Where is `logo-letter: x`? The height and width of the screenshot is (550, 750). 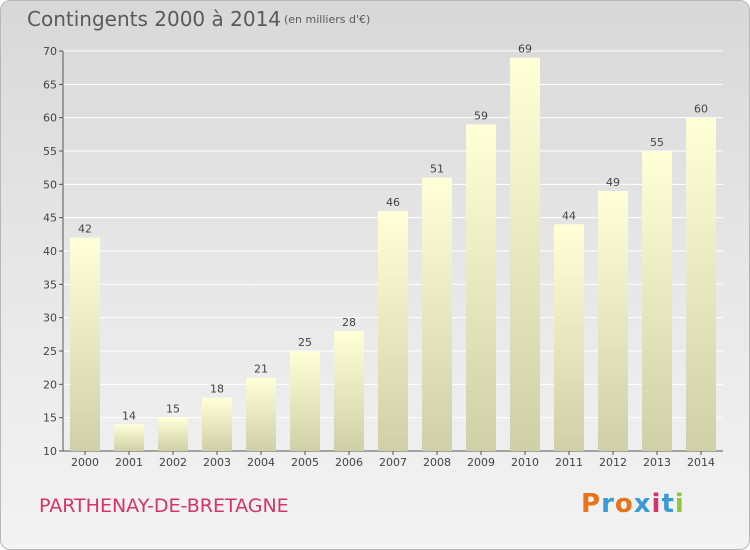 logo-letter: x is located at coordinates (642, 504).